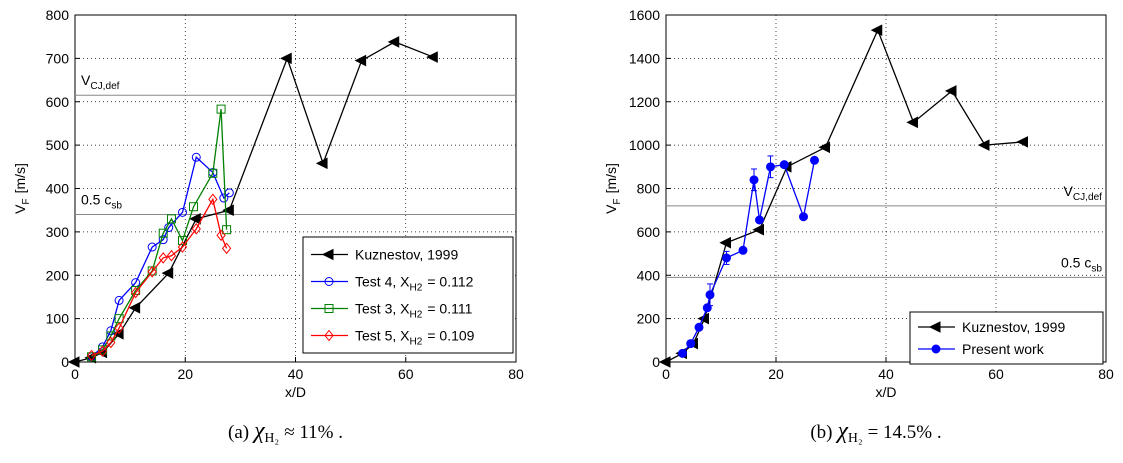 The width and height of the screenshot is (1123, 463). Describe the element at coordinates (611, 178) in the screenshot. I see `y-axis-label-part: [m/s]` at that location.